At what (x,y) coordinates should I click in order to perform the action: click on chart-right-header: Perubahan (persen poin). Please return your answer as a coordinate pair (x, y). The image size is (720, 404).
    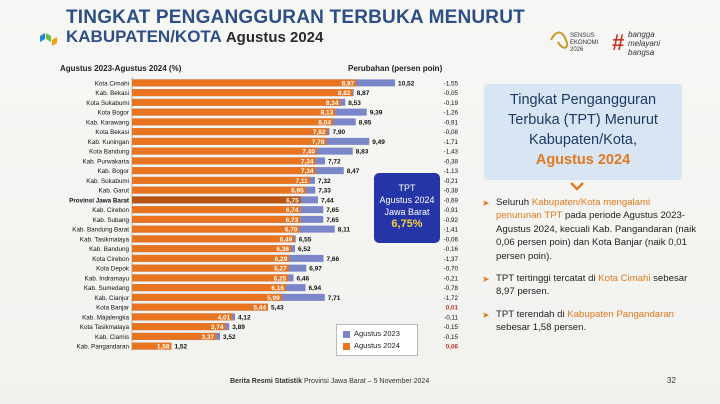
    Looking at the image, I should click on (395, 68).